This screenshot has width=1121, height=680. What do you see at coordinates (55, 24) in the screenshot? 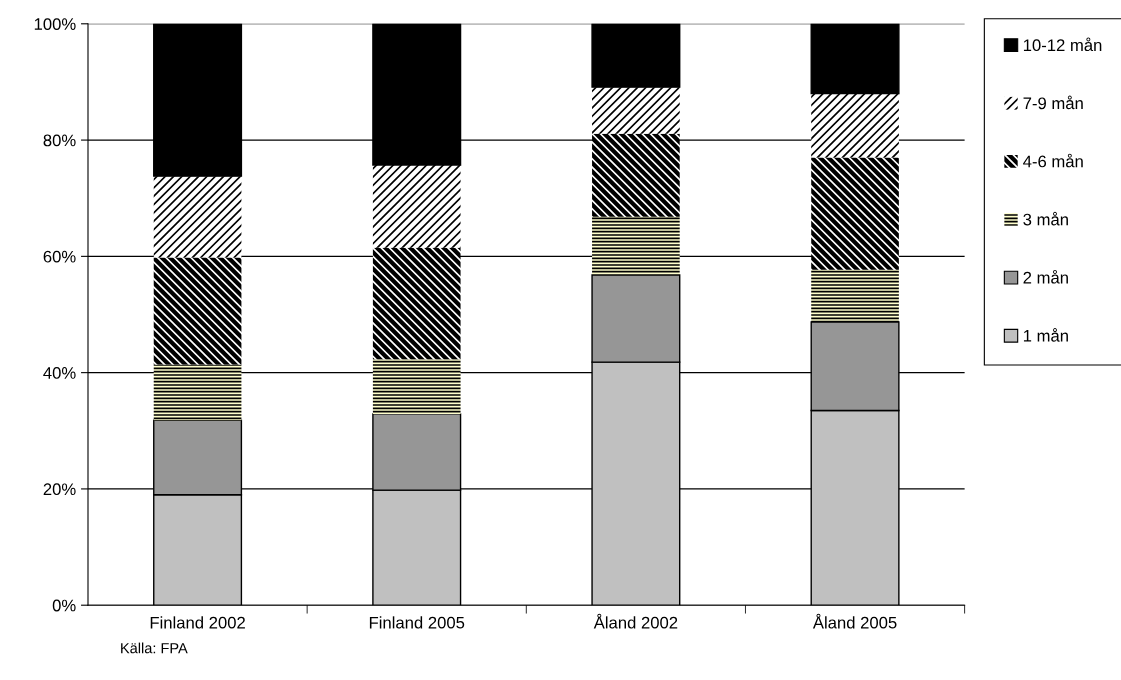
I see `y-tick-label: 100%` at bounding box center [55, 24].